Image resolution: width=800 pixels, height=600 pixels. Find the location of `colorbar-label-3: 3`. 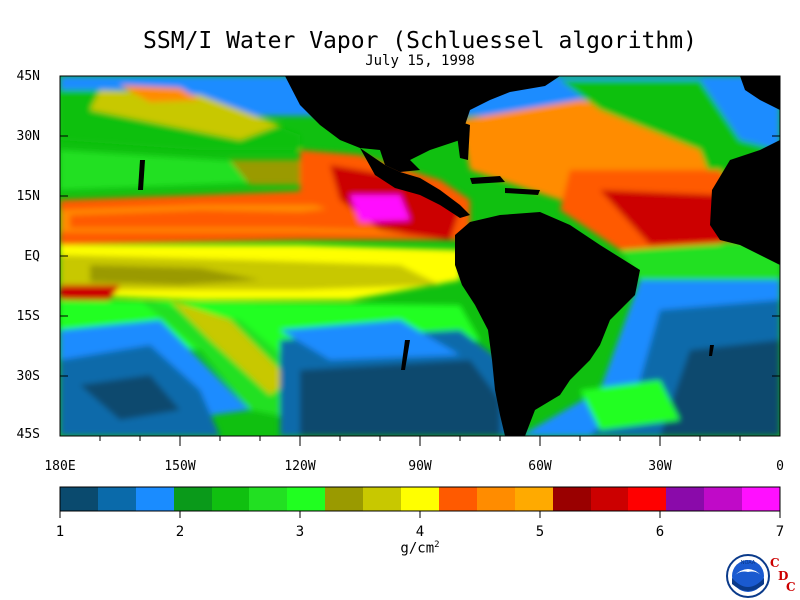

colorbar-label-3: 3 is located at coordinates (300, 532).